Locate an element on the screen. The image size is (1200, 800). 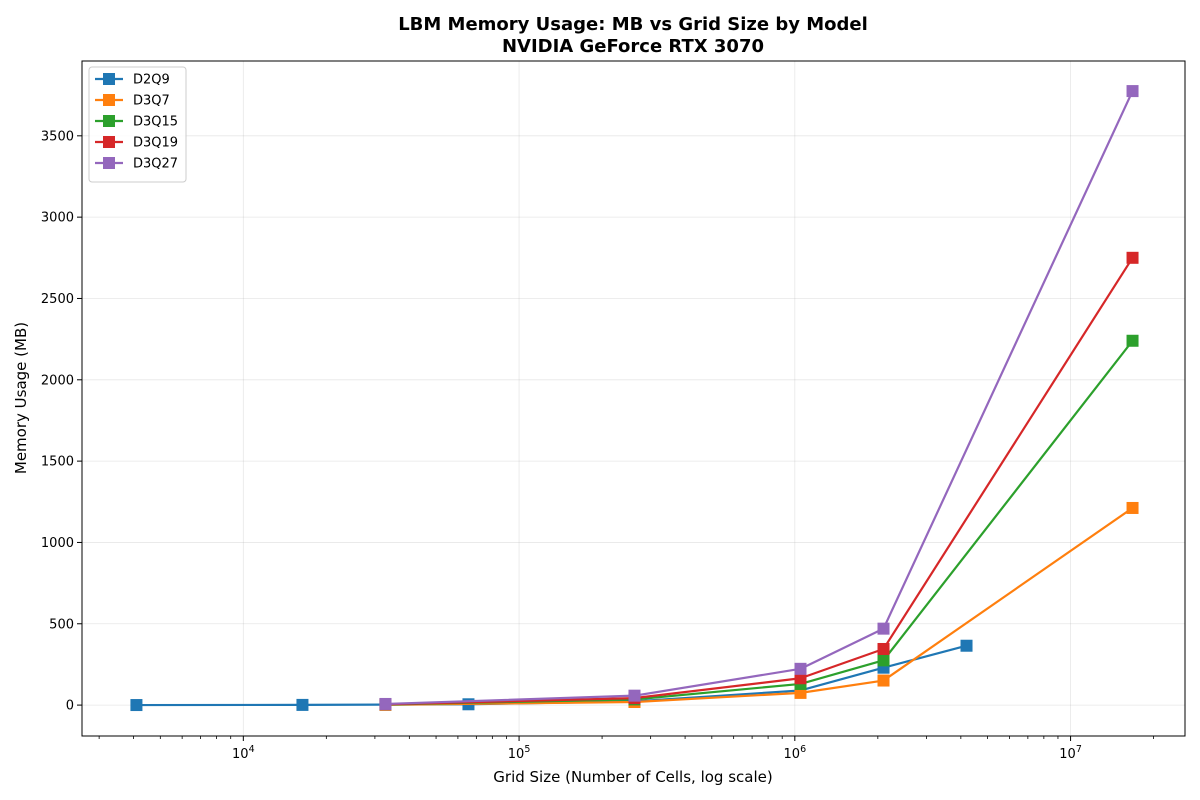
legend-item: D3Q15 is located at coordinates (136, 122).